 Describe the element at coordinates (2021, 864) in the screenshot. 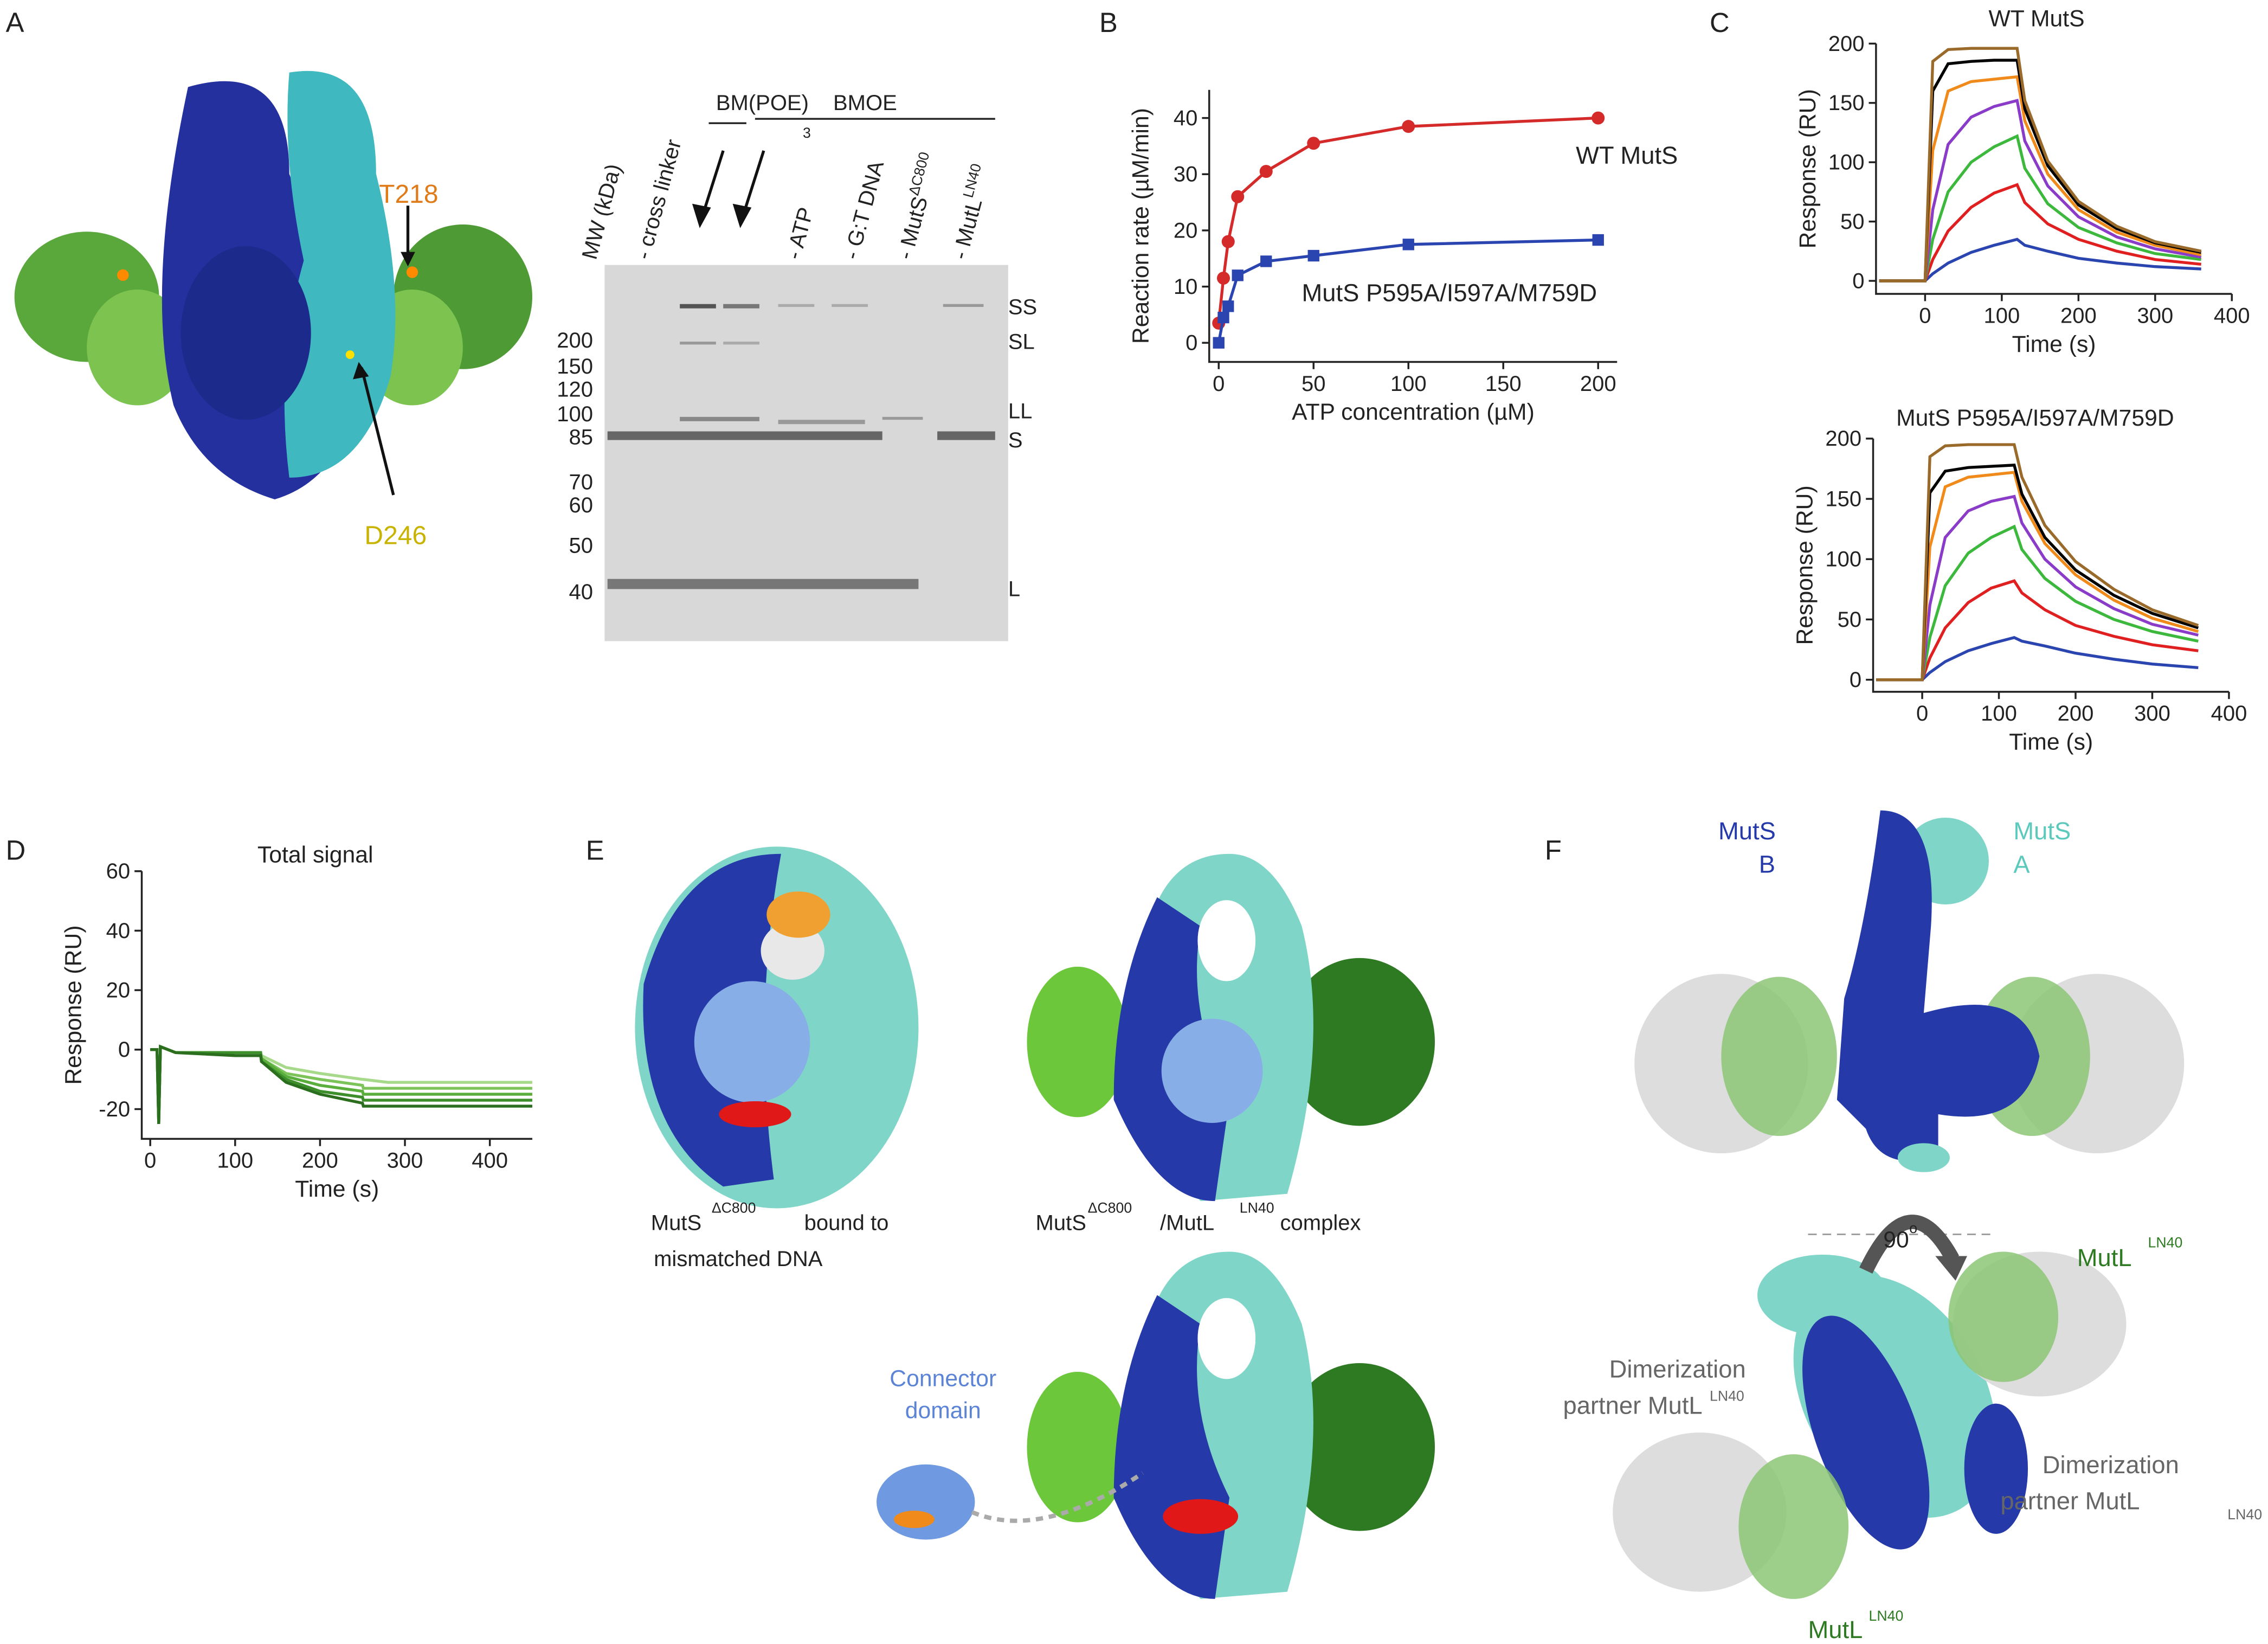

I see `chain-label: A` at that location.